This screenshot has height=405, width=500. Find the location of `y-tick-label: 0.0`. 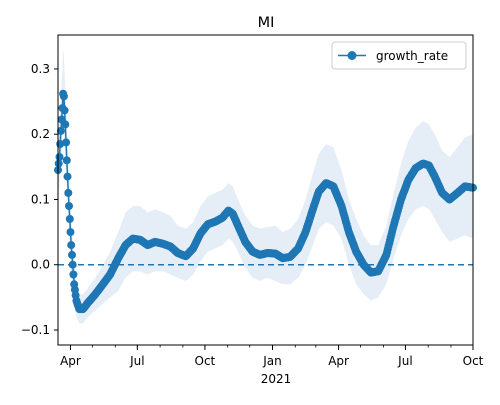

y-tick-label: 0.0 is located at coordinates (40, 265).